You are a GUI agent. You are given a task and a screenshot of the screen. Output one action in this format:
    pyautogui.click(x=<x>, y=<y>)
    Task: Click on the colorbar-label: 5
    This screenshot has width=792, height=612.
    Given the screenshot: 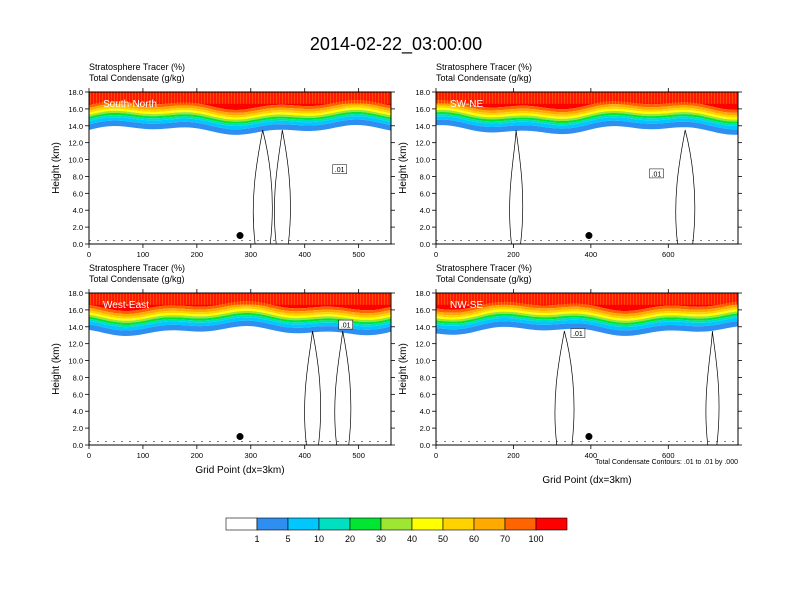 What is the action you would take?
    pyautogui.click(x=287, y=539)
    